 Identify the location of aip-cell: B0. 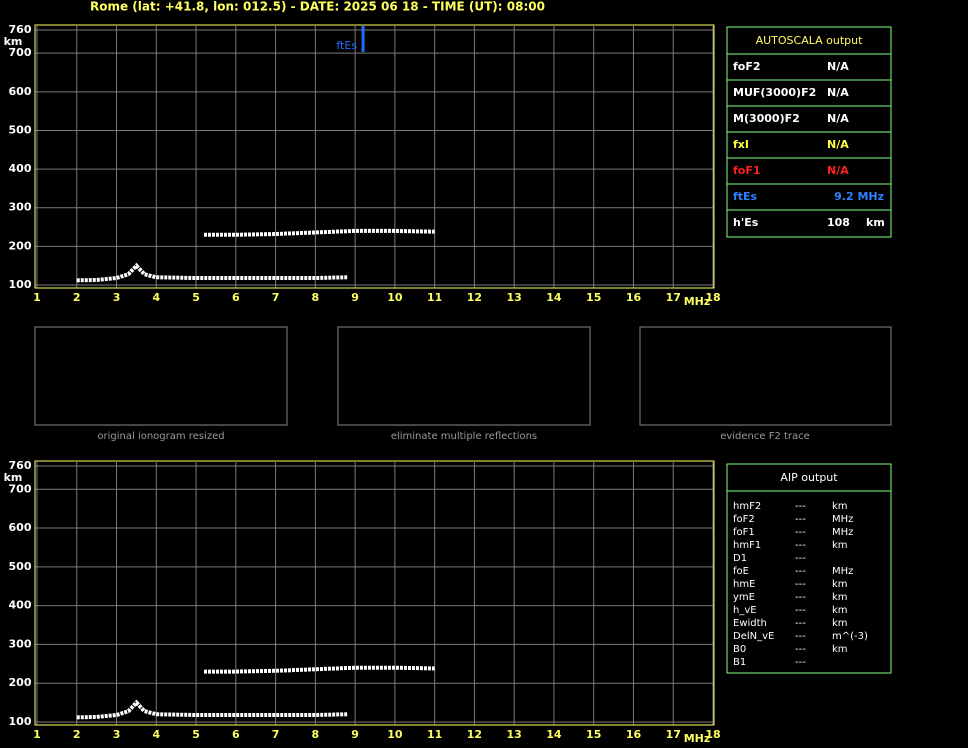
(739, 649).